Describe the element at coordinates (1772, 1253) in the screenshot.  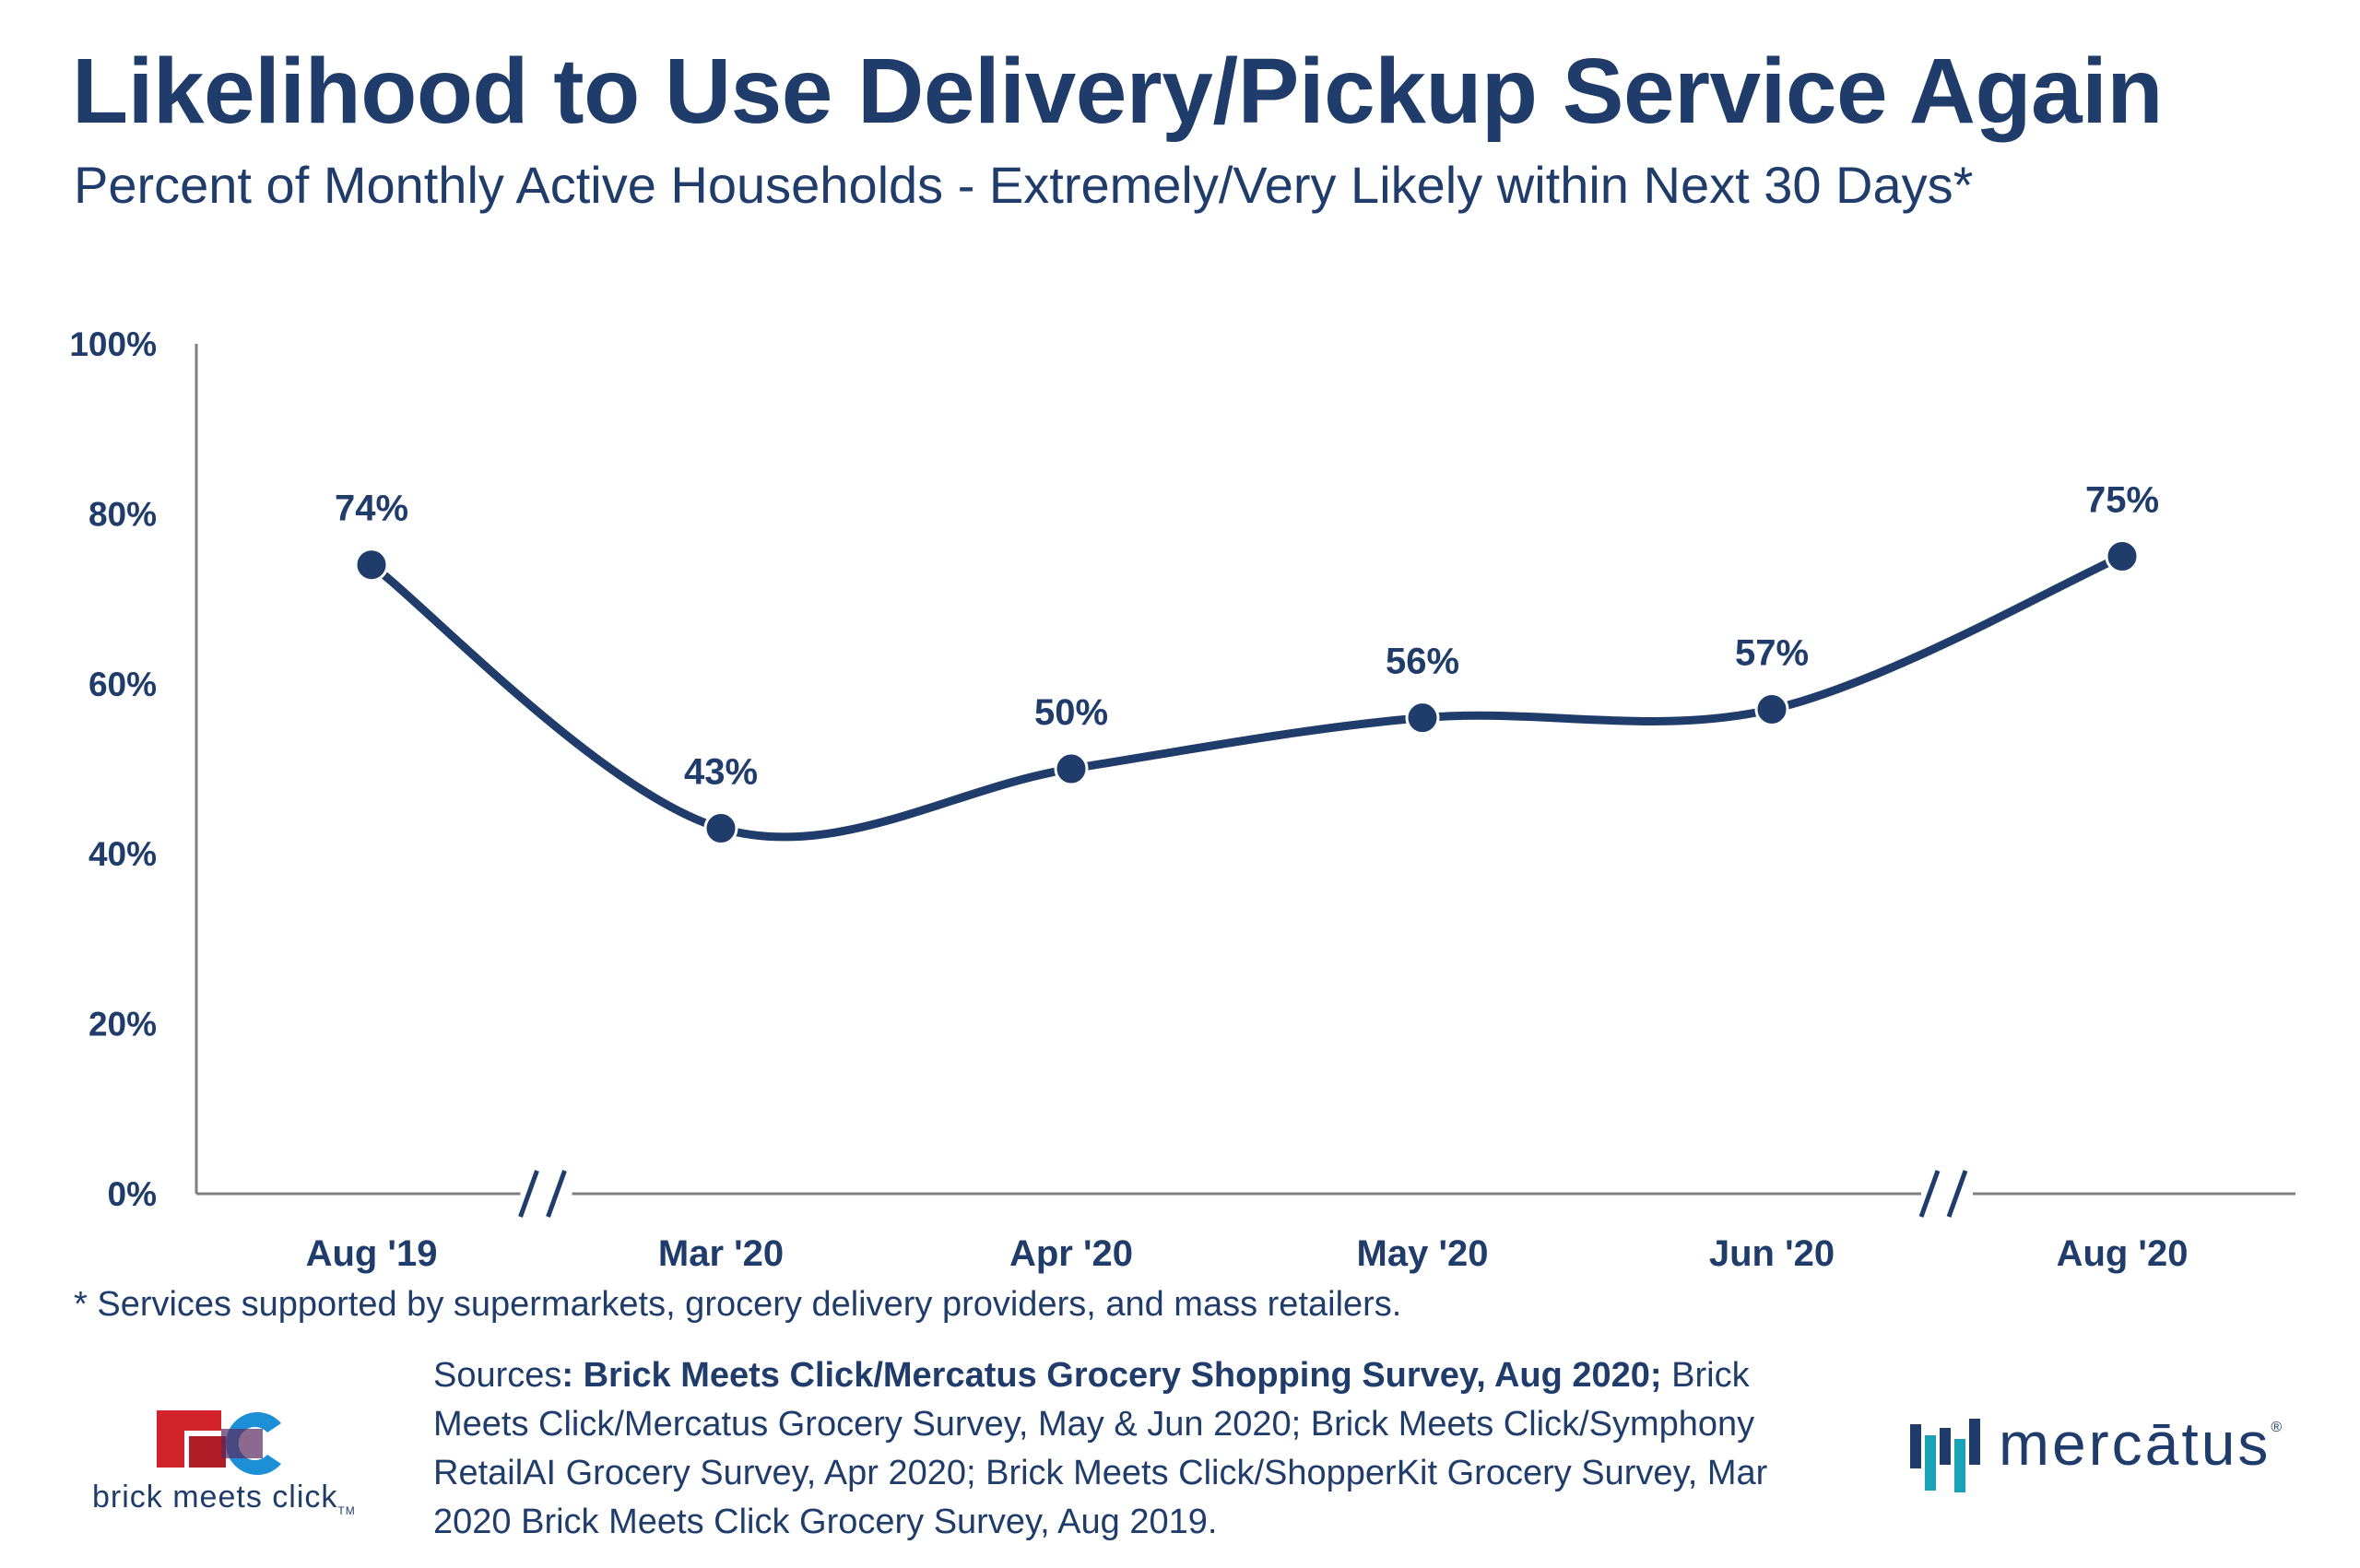
I see `x-tick-label: Jun '20` at that location.